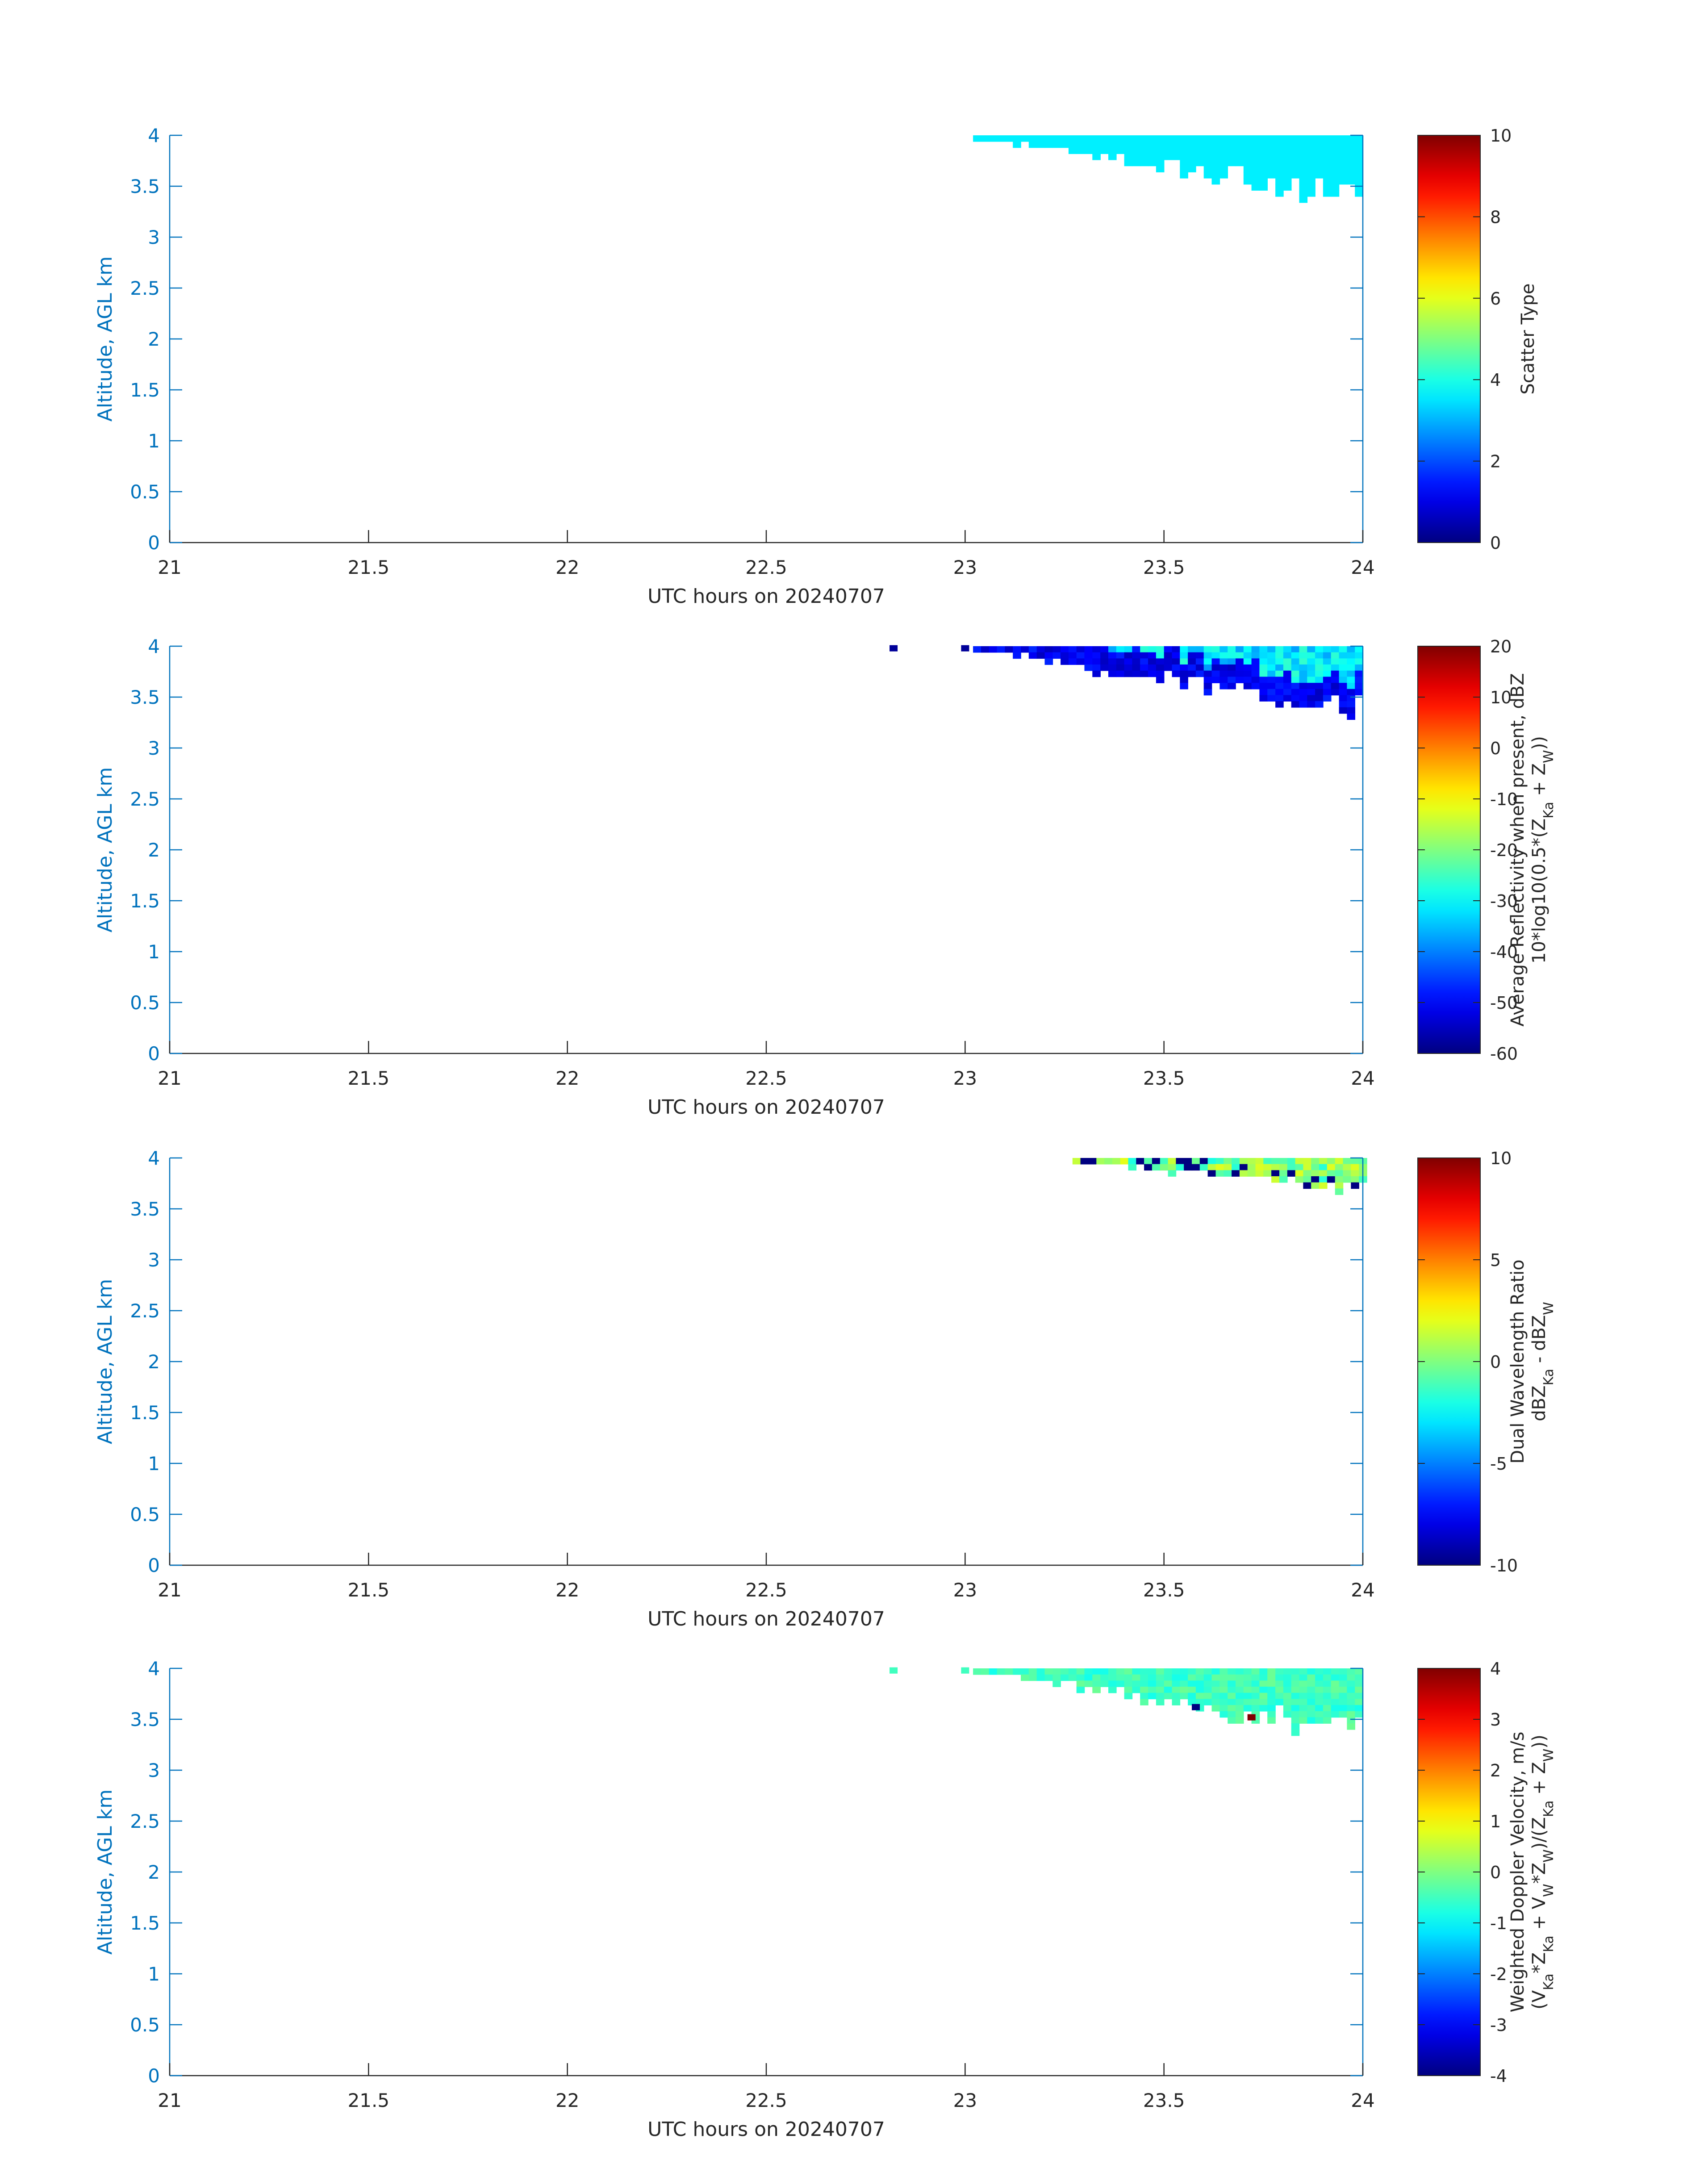 This screenshot has width=1708, height=2177. Describe the element at coordinates (1528, 339) in the screenshot. I see `colorbar-label: Scatter Type` at that location.